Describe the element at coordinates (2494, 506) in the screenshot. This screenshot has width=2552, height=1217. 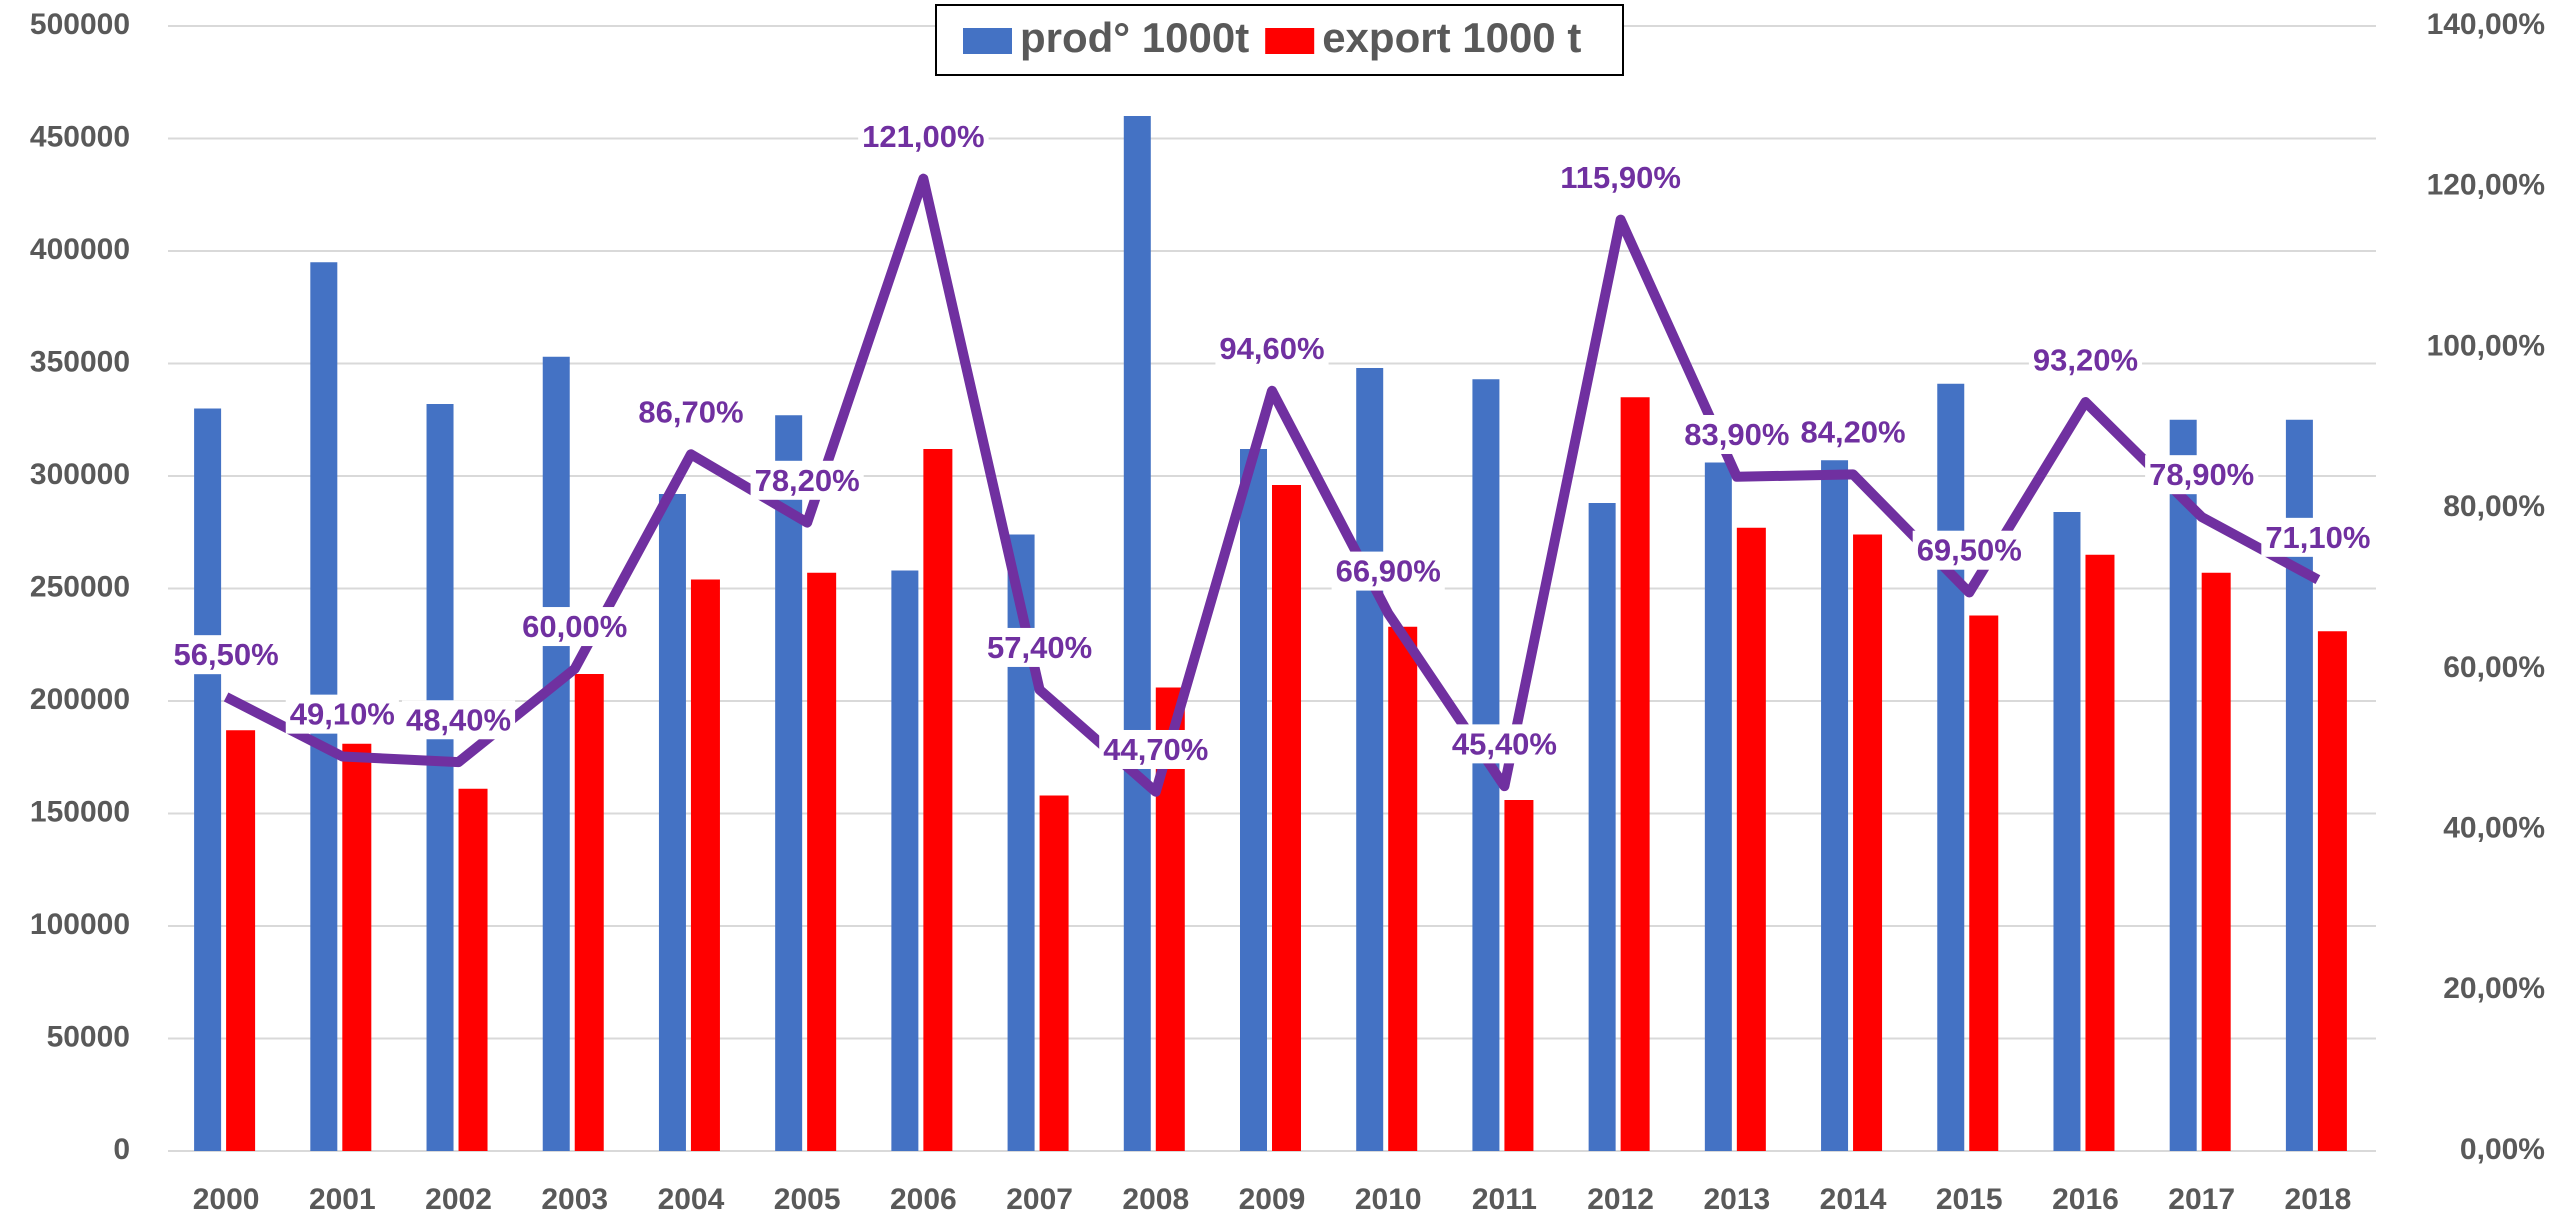
I see `y2-tick-label: 80,00%` at that location.